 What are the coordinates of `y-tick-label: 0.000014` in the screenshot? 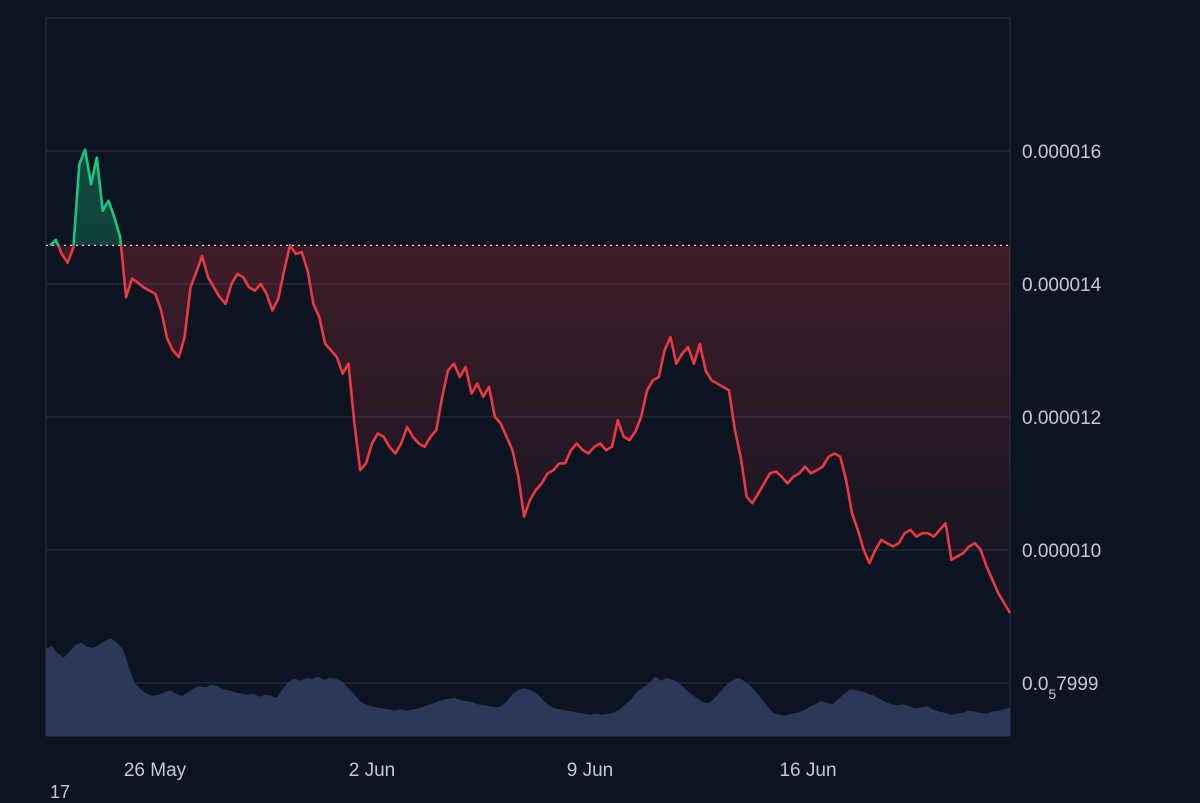 It's located at (1062, 285).